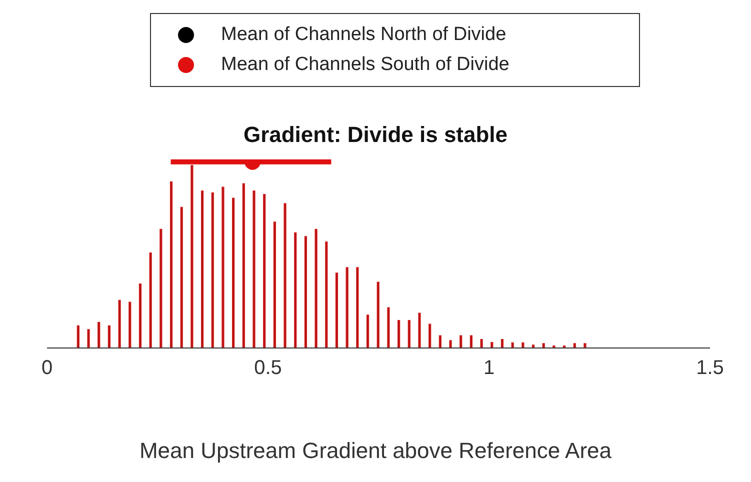  Describe the element at coordinates (375, 135) in the screenshot. I see `chart-title: Gradient: Divide is stable` at that location.